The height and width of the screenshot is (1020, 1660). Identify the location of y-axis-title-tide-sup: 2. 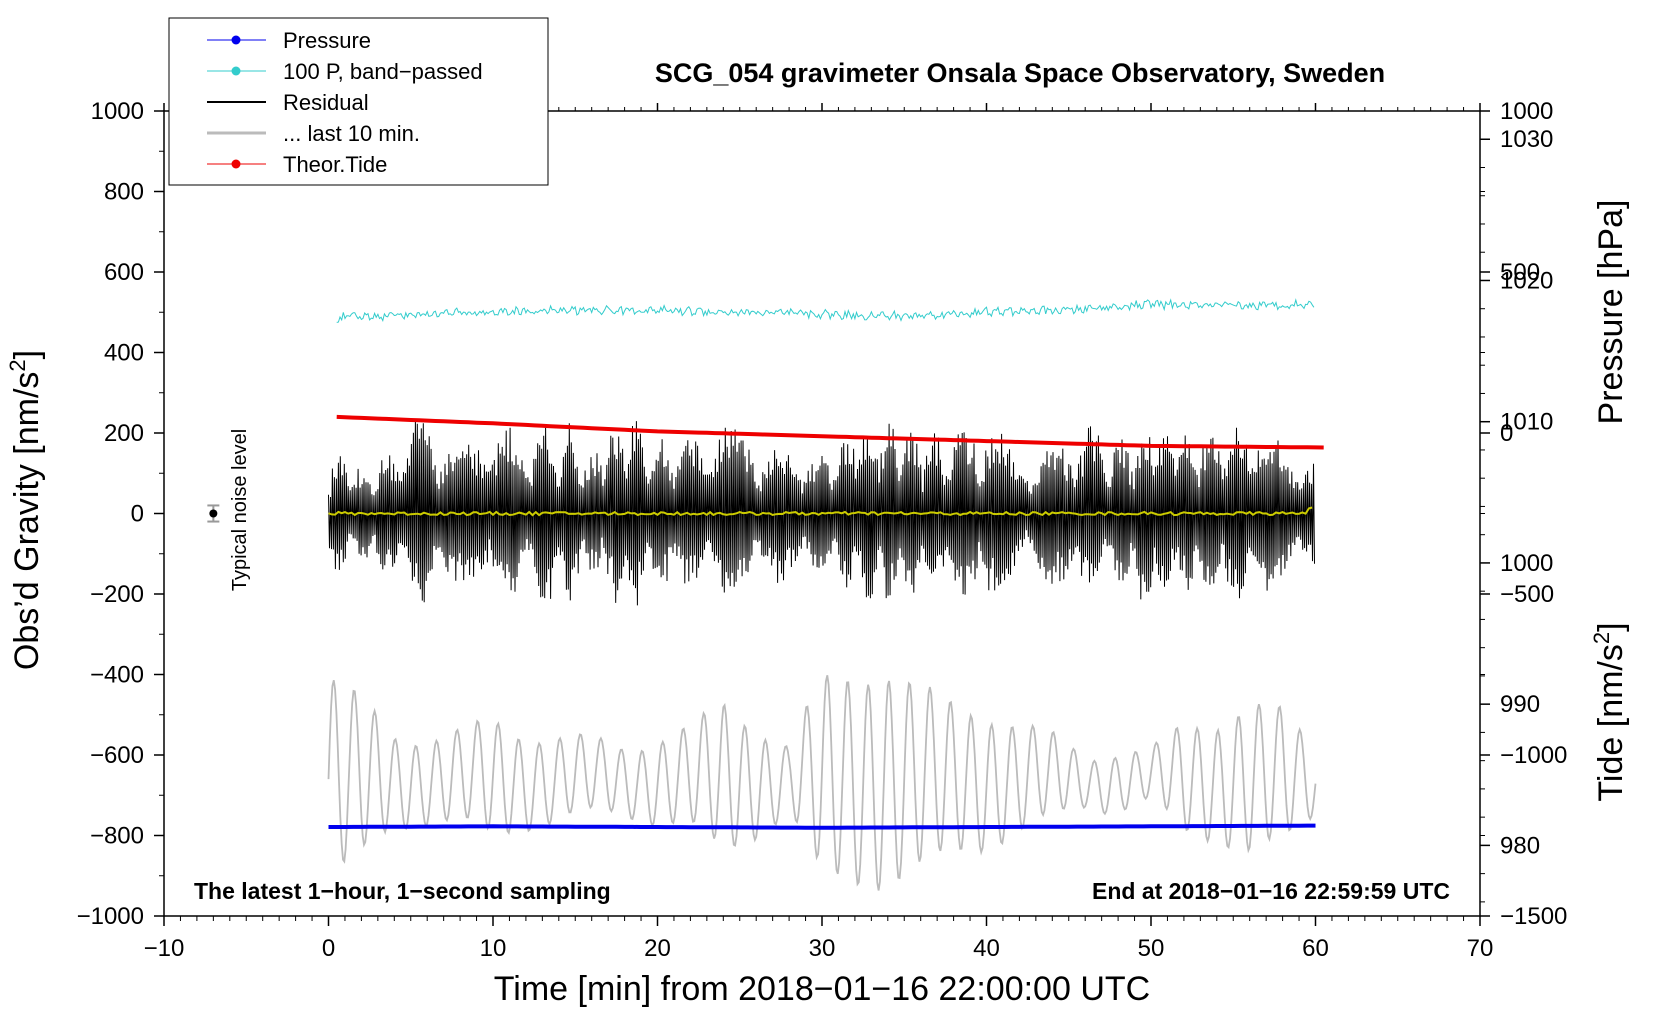
(1601, 638).